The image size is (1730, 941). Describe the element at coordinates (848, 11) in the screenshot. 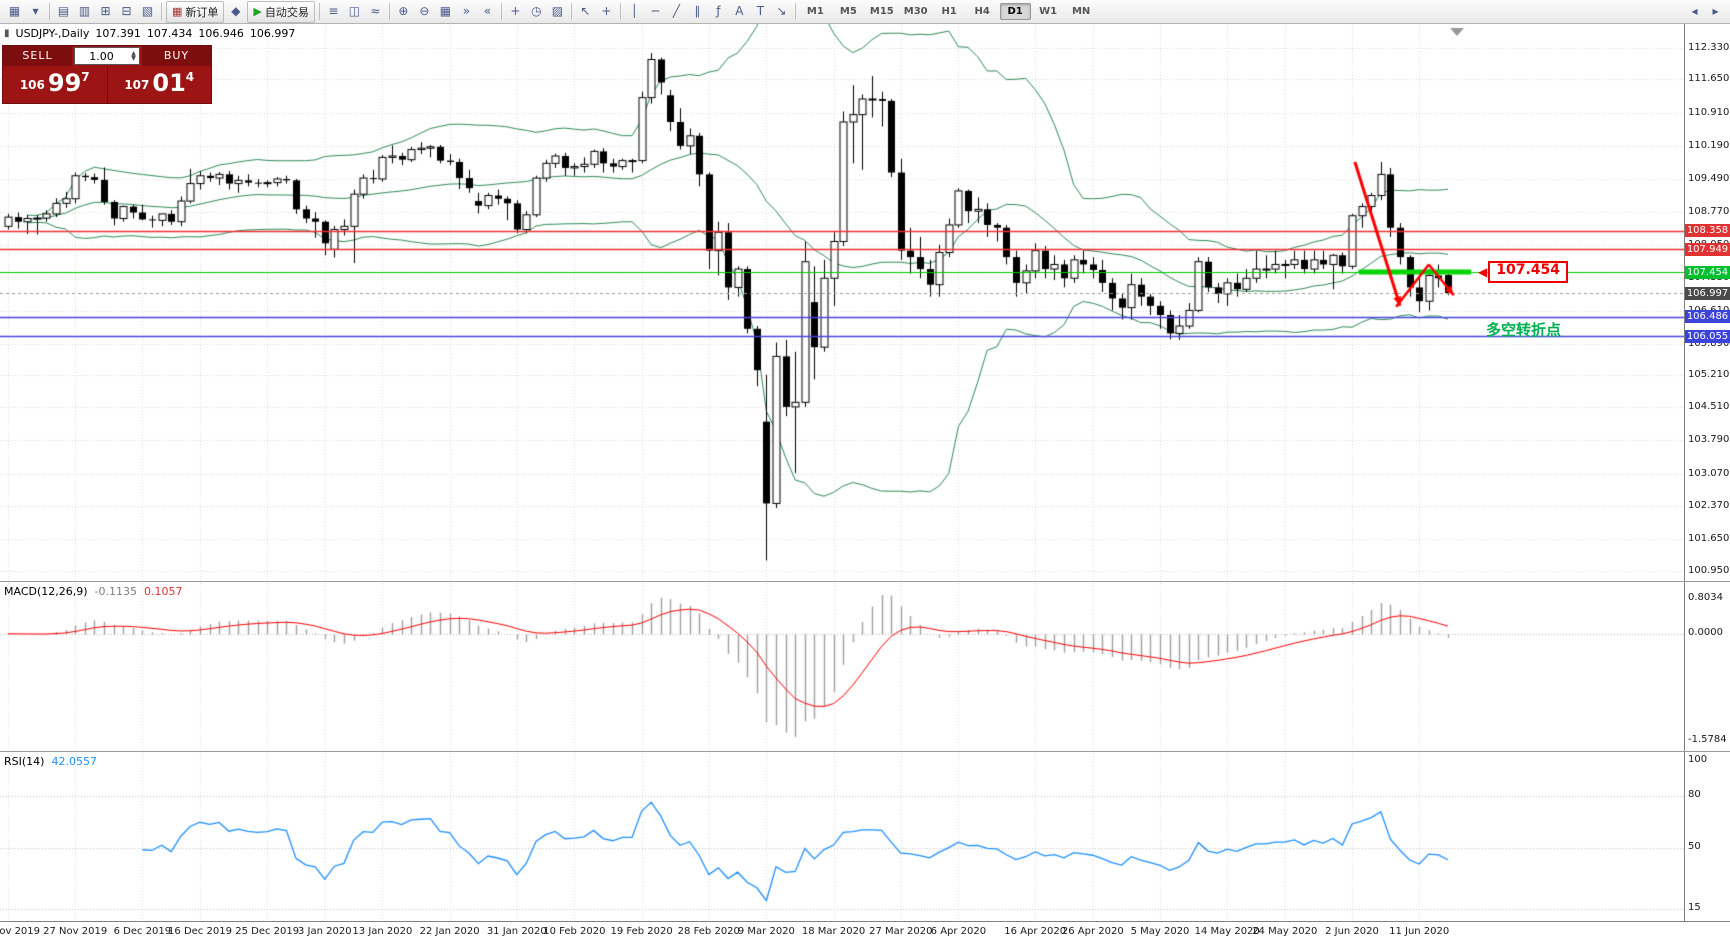

I see `timeframe-m5-button: M5` at that location.